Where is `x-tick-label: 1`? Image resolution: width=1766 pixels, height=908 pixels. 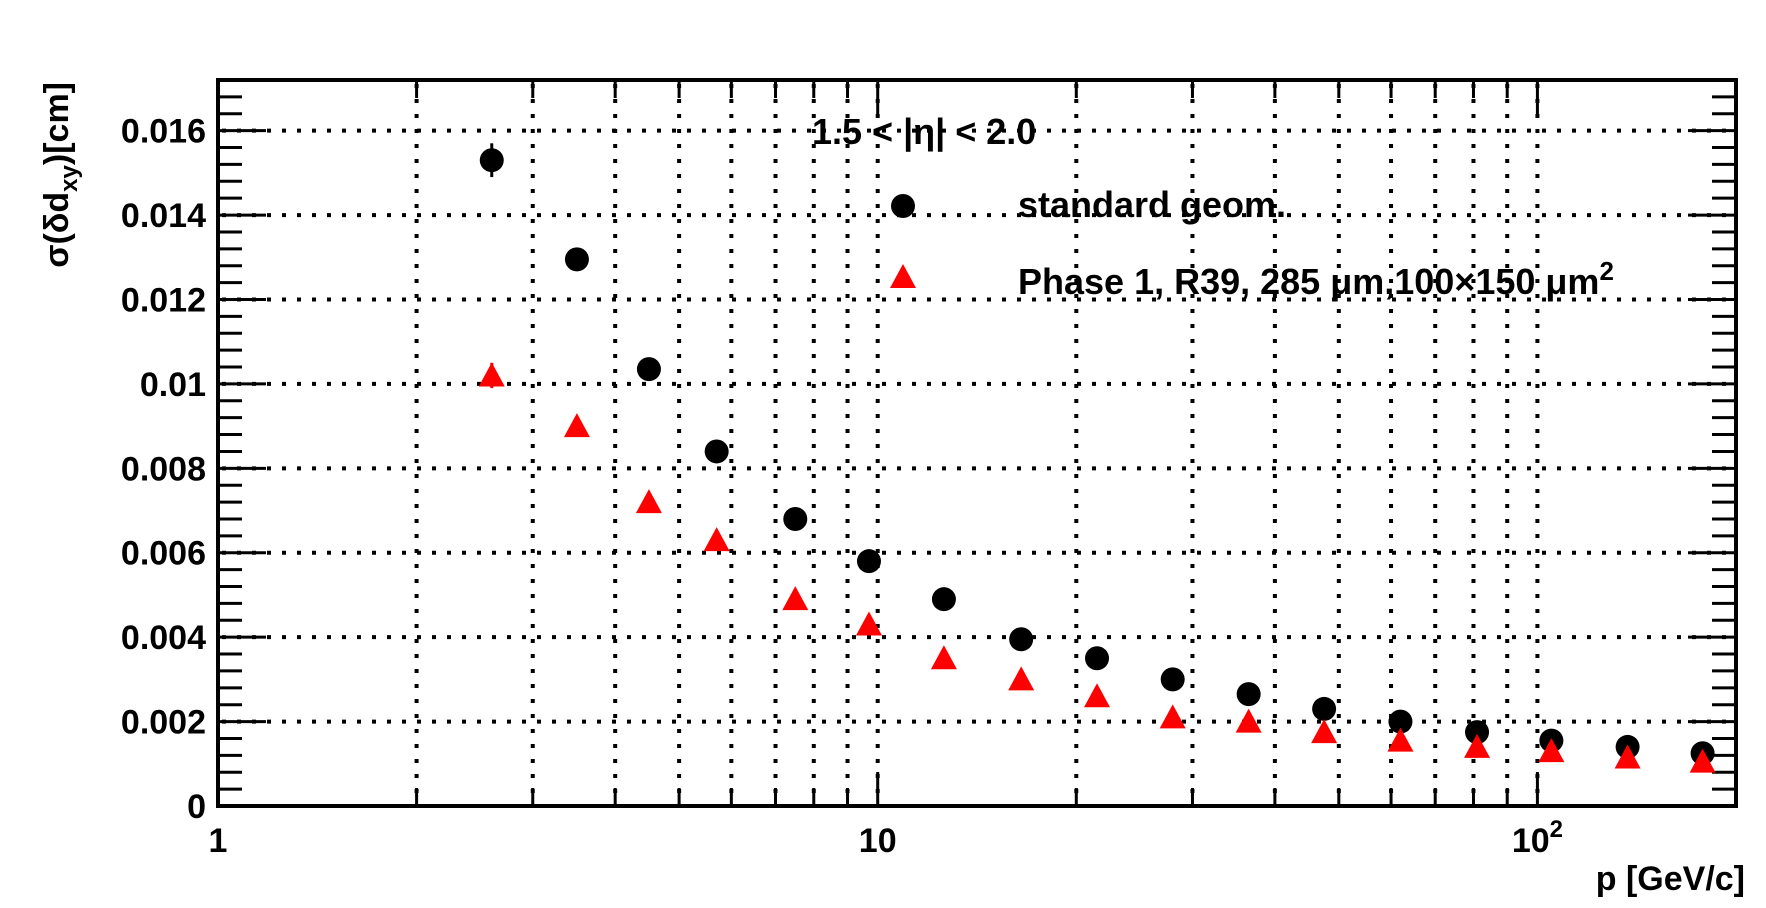 x-tick-label: 1 is located at coordinates (218, 841).